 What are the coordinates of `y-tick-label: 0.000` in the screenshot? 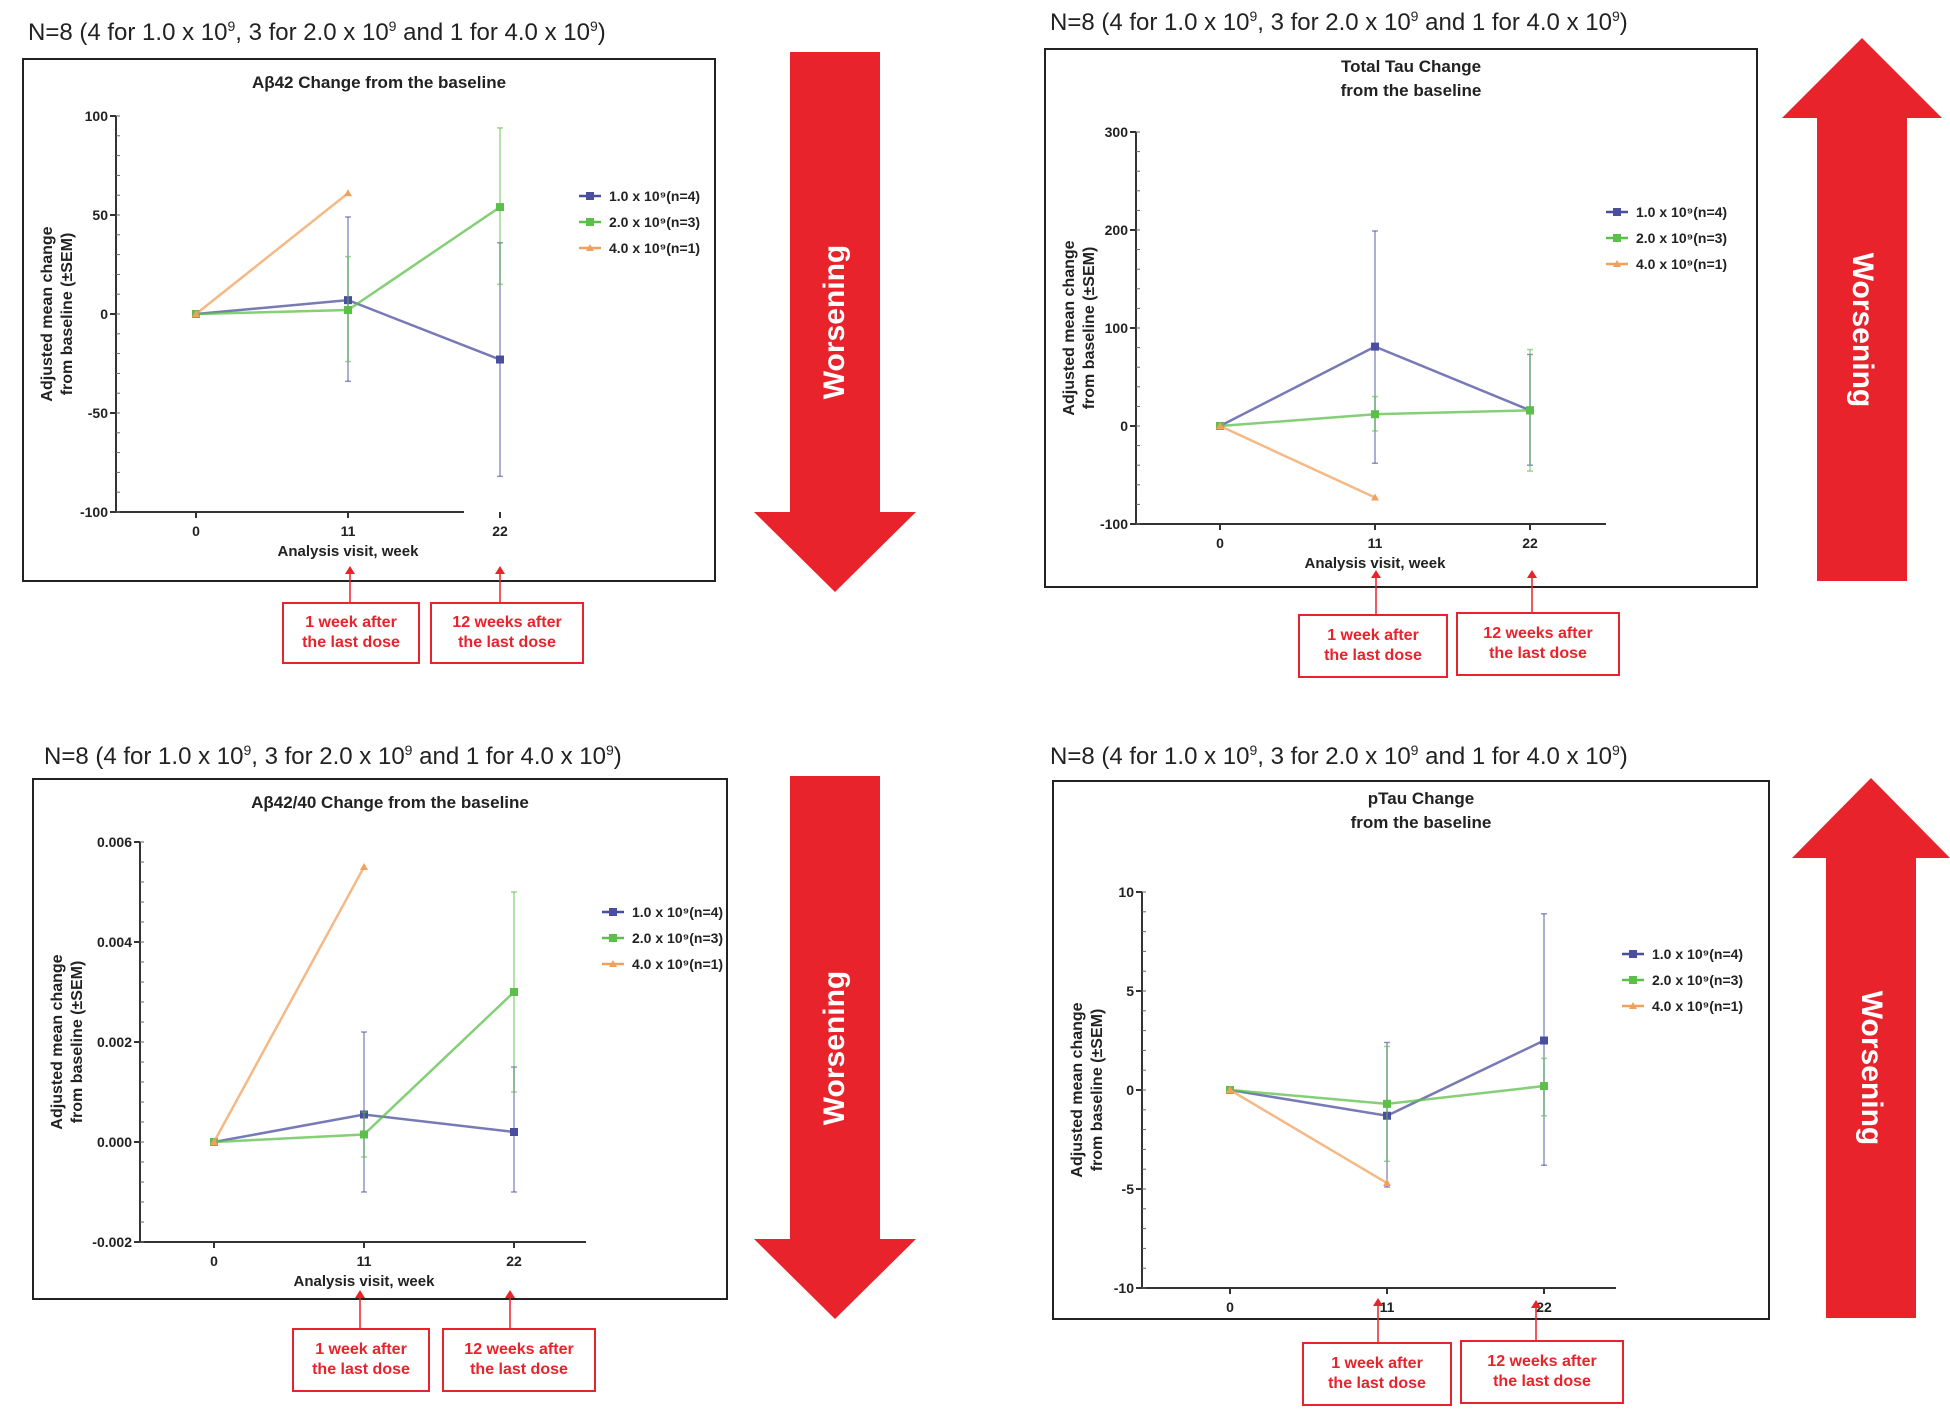 It's located at (114, 1142).